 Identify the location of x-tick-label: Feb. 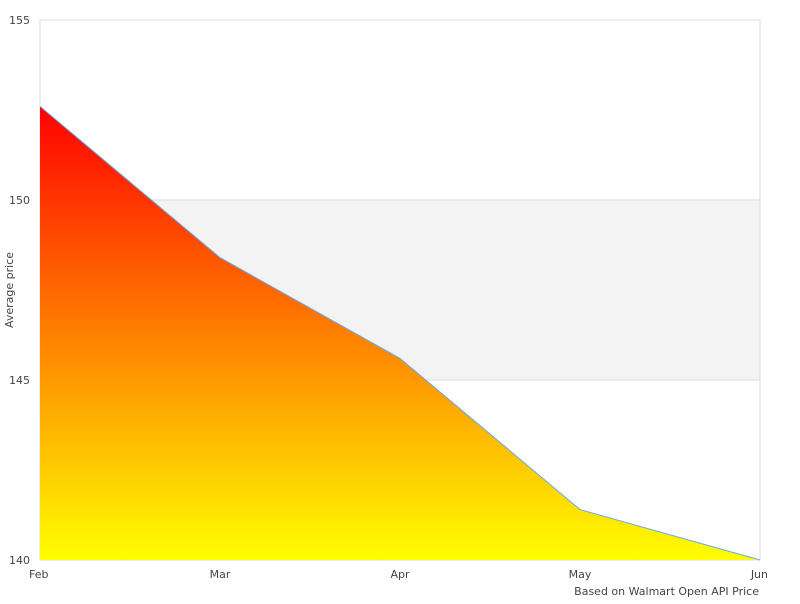
(38, 574).